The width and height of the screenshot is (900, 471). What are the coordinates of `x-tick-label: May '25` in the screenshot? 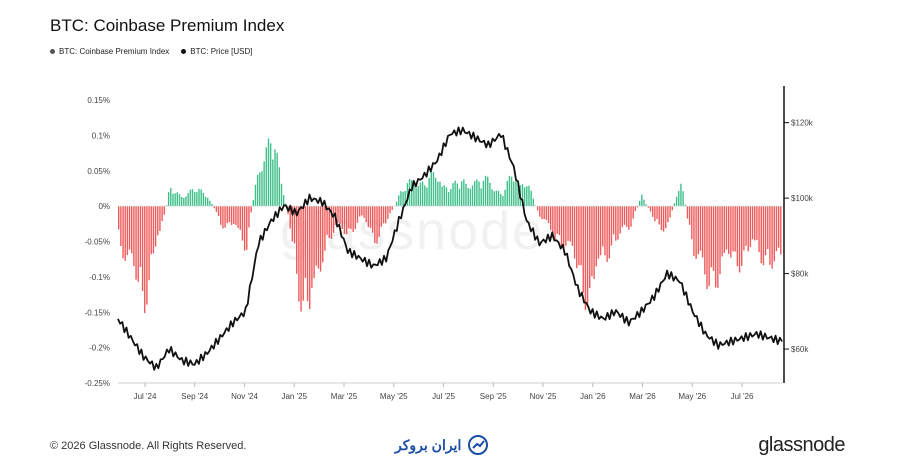 It's located at (394, 396).